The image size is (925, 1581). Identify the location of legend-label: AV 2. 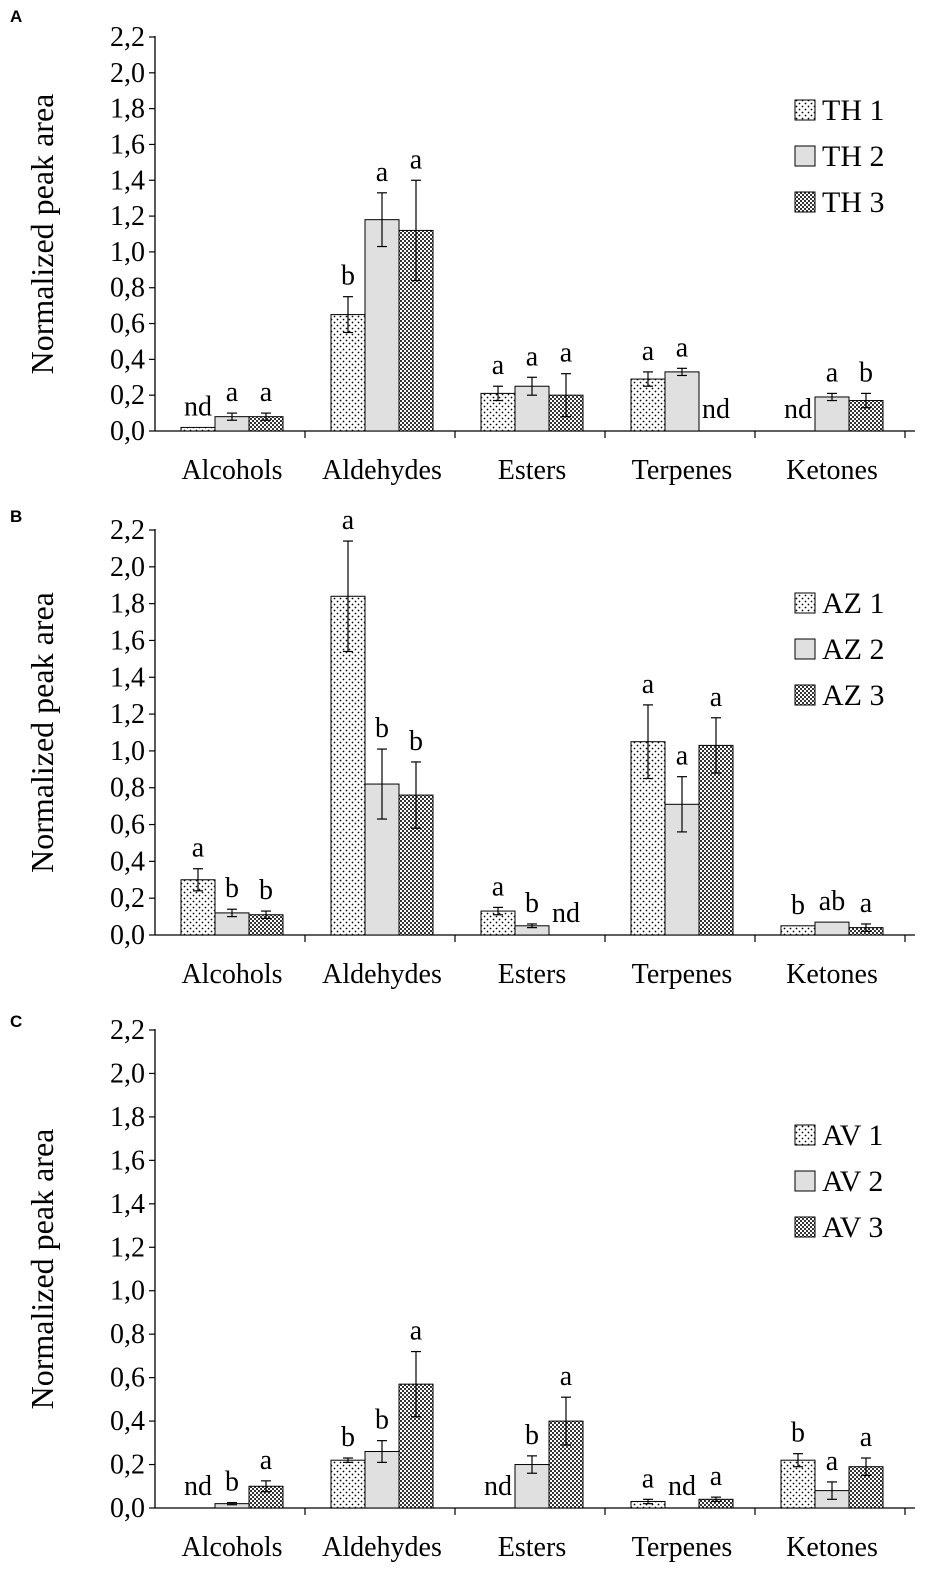
(852, 1181).